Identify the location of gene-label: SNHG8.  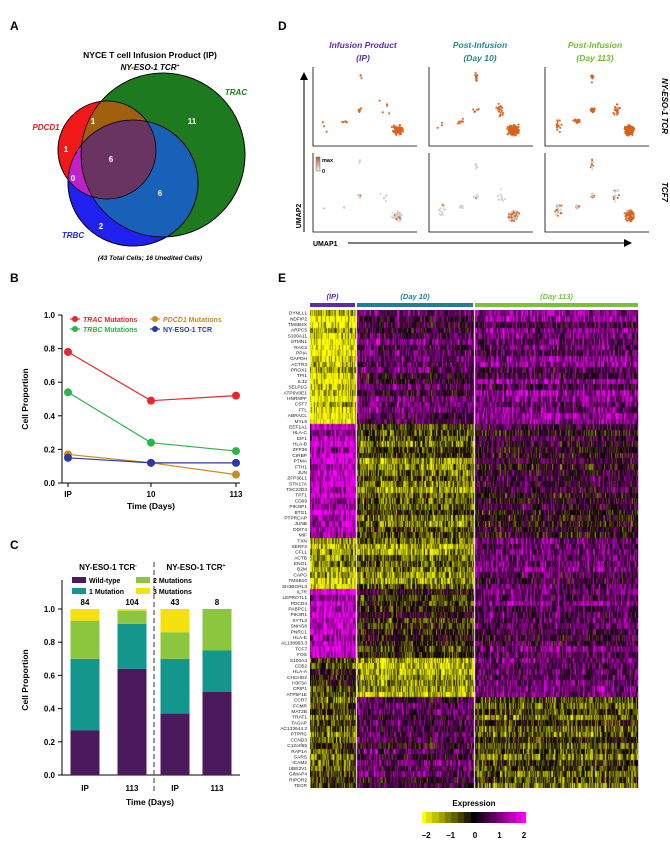
(298, 627).